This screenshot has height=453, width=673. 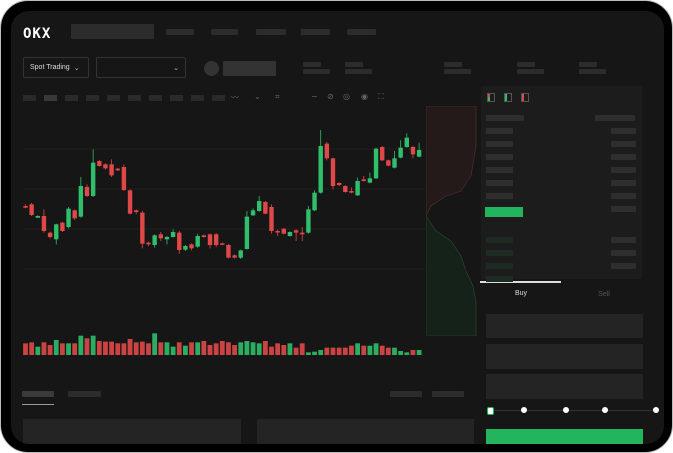 What do you see at coordinates (38, 394) in the screenshot?
I see `tab-open-orders` at bounding box center [38, 394].